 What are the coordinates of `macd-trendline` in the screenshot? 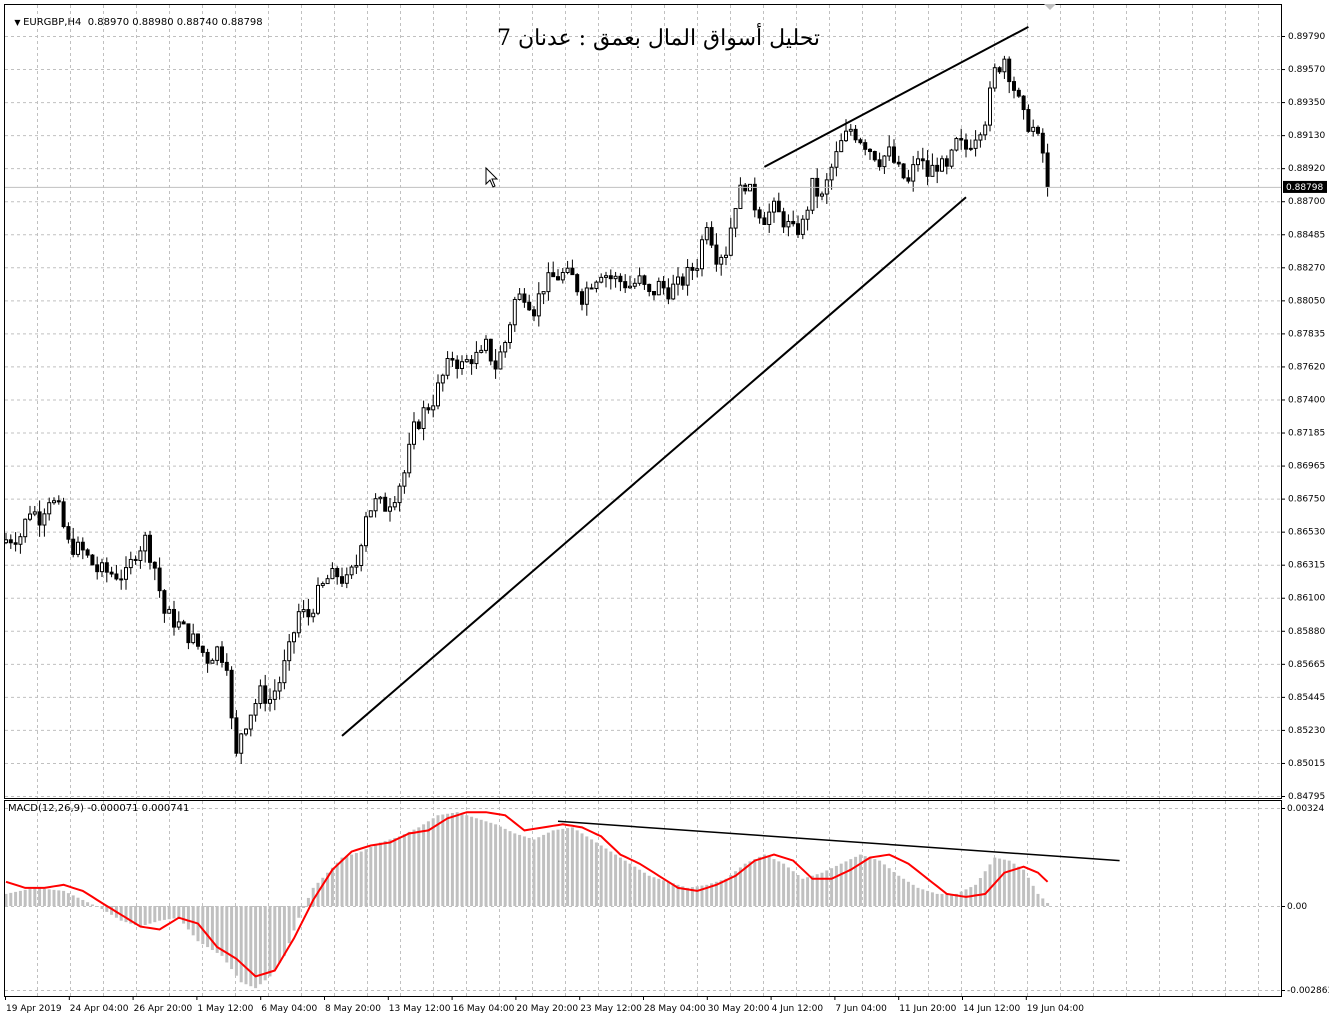 It's located at (838, 841).